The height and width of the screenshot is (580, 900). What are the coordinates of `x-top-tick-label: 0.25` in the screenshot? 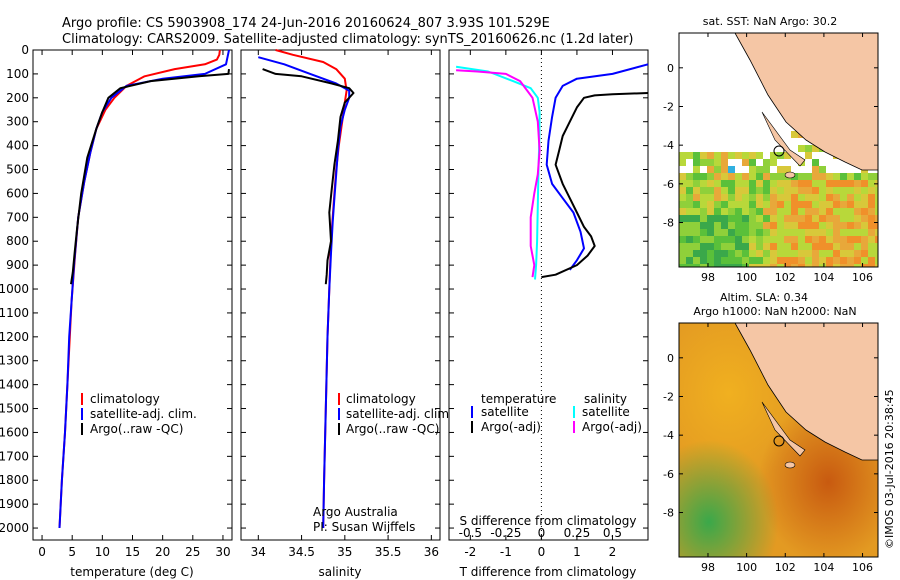 It's located at (577, 533).